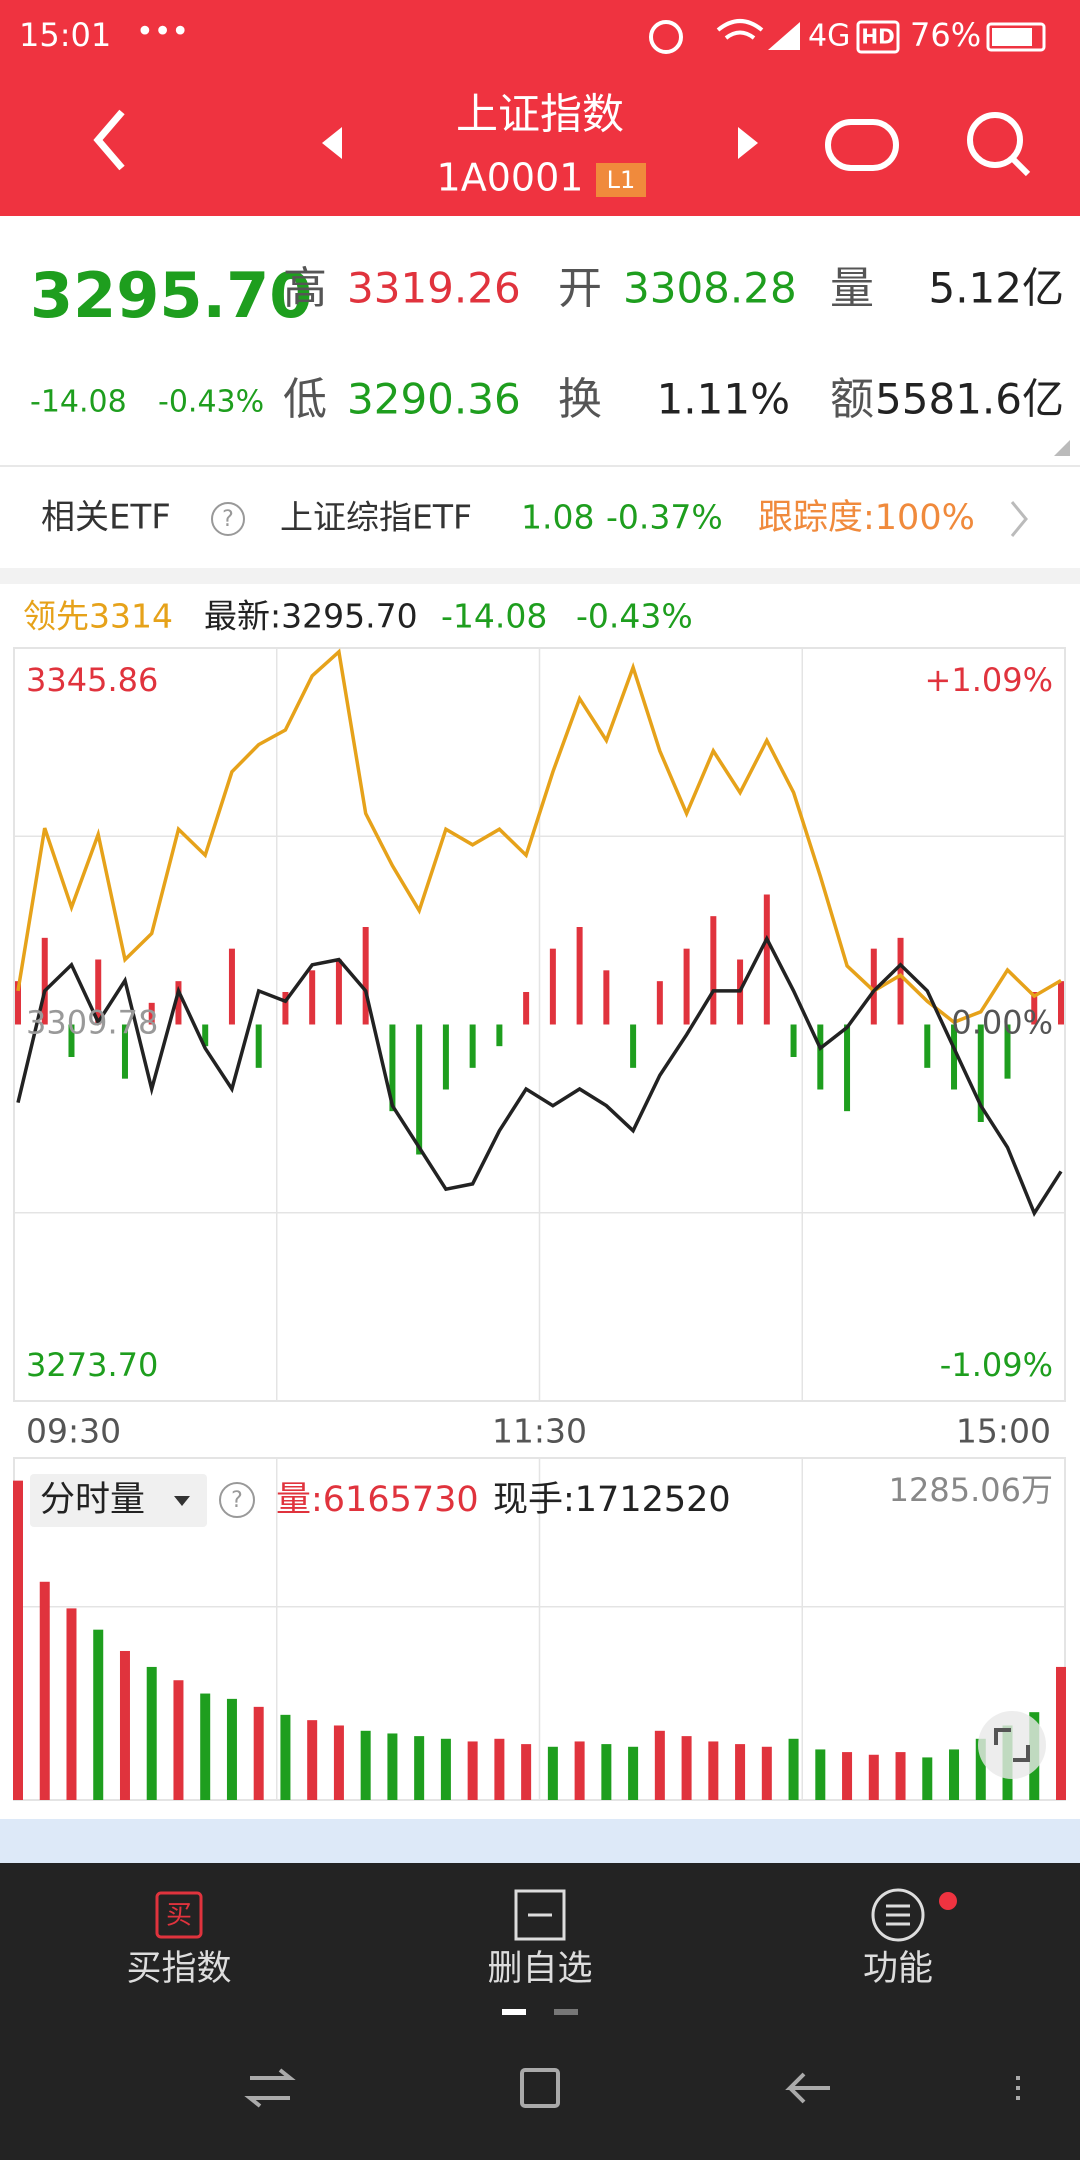  I want to click on header-code: 1A0001, so click(510, 178).